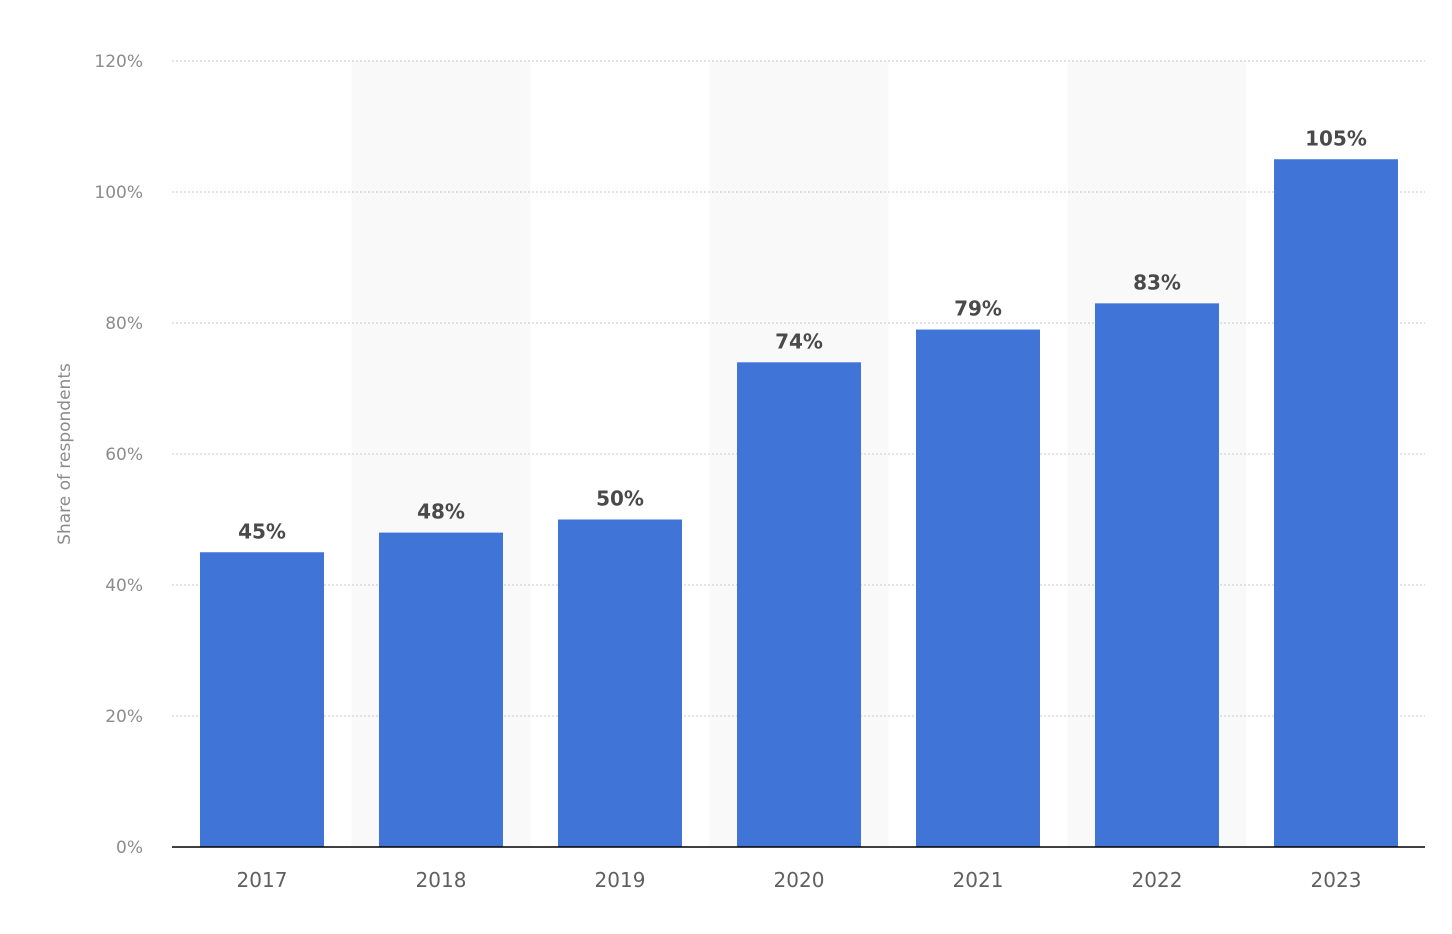  What do you see at coordinates (620, 499) in the screenshot?
I see `data-label: 50%` at bounding box center [620, 499].